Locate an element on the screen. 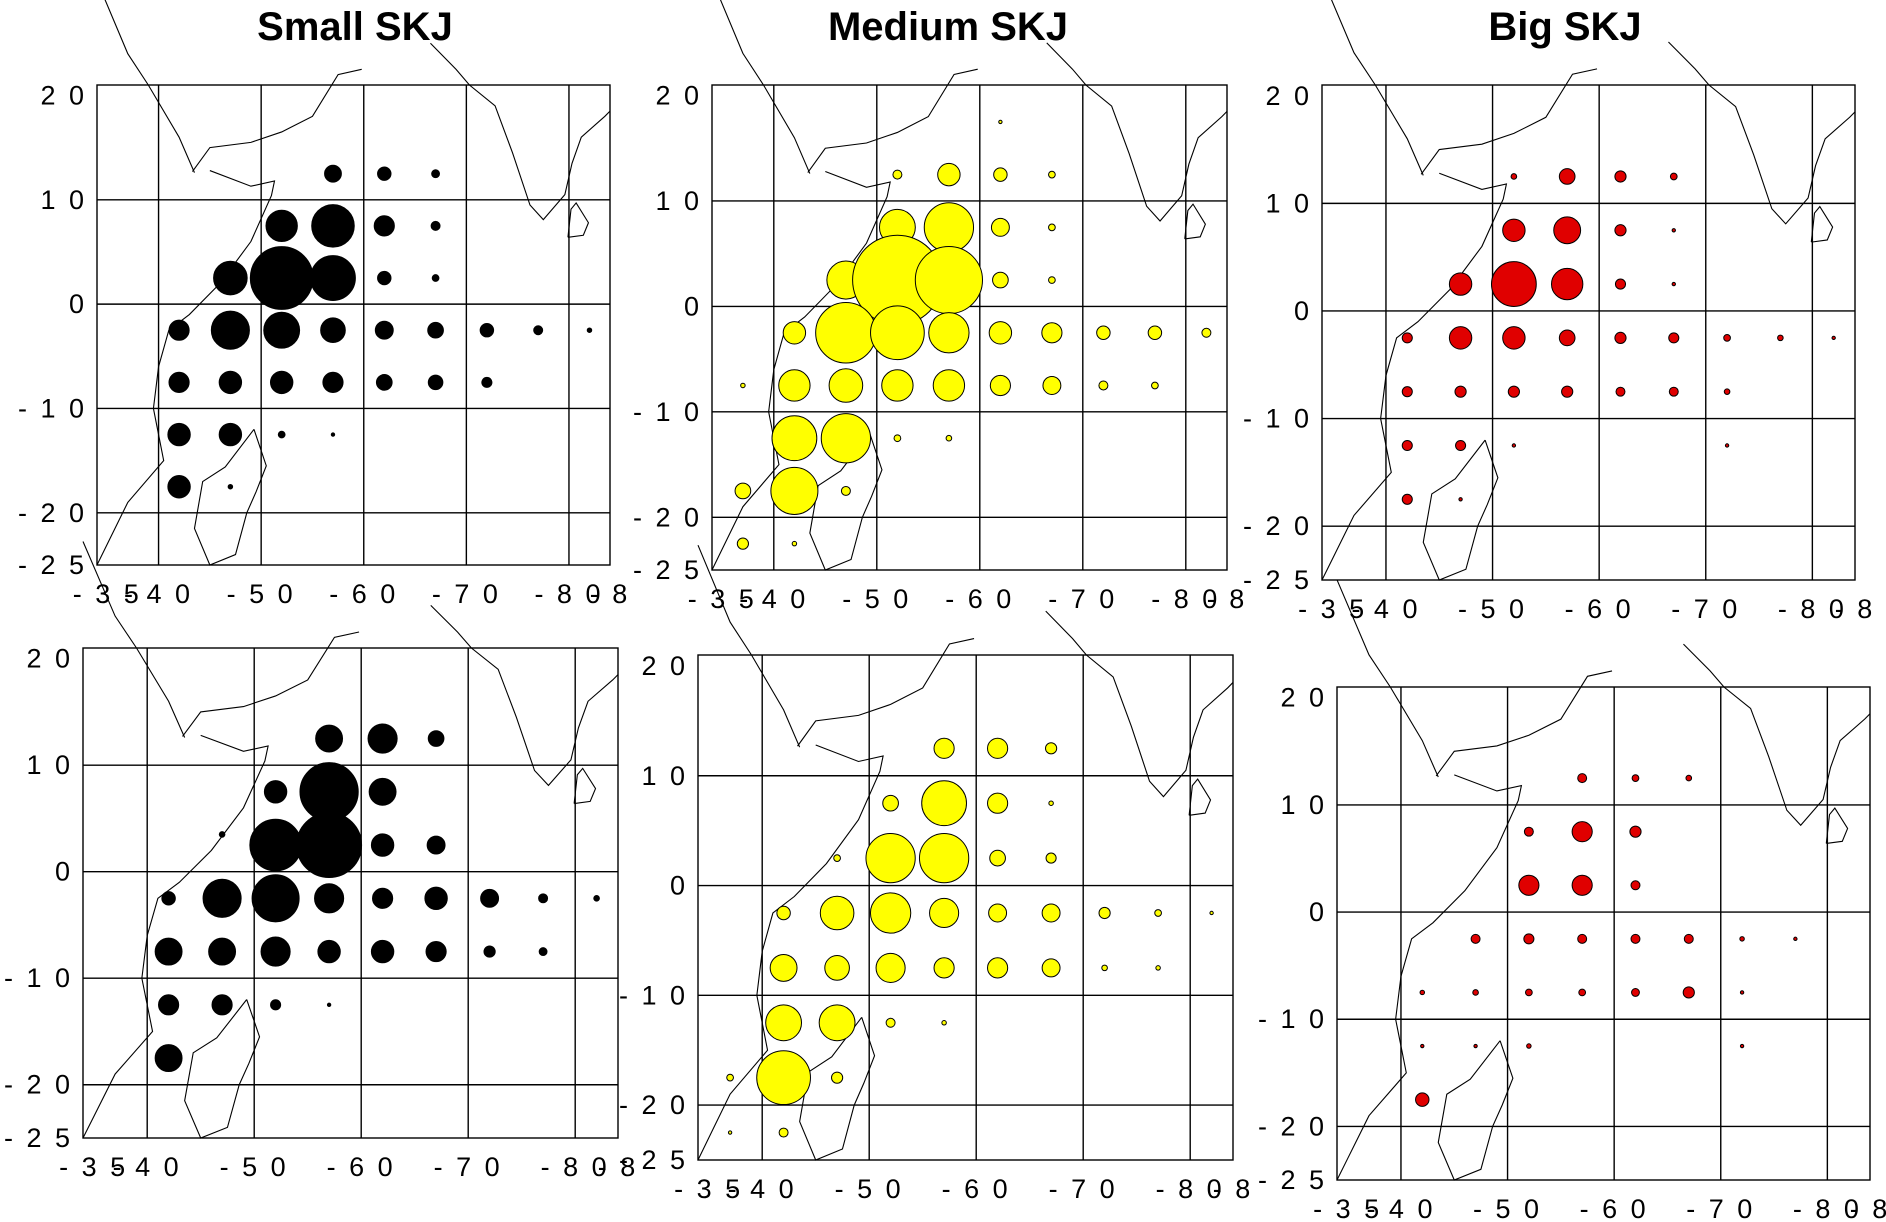 This screenshot has height=1222, width=1886. y-tick-label: - 1 0 is located at coordinates (1292, 1019).